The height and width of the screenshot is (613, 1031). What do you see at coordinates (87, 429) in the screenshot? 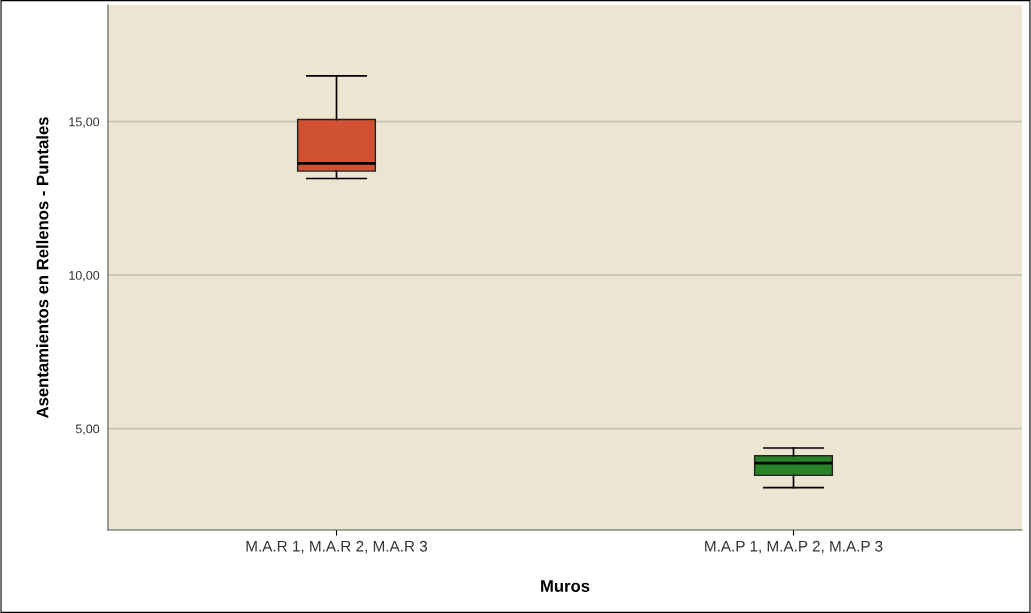
I see `y-tick-label: 5,00` at bounding box center [87, 429].